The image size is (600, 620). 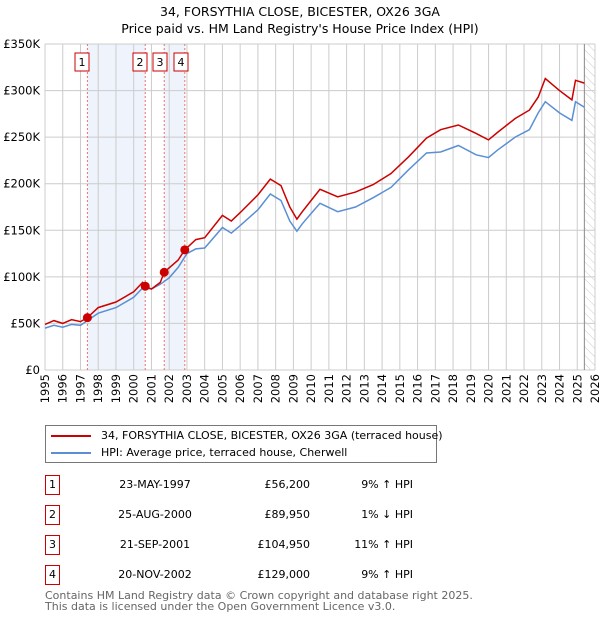 What do you see at coordinates (364, 388) in the screenshot?
I see `x-tick-label: 2013` at bounding box center [364, 388].